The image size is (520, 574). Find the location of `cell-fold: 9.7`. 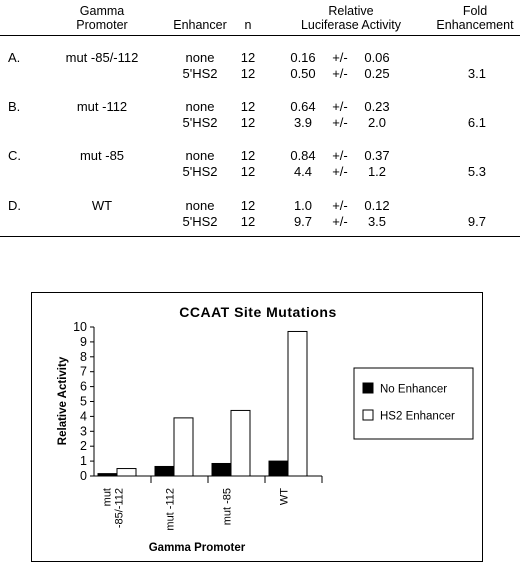

cell-fold: 9.7 is located at coordinates (476, 221).